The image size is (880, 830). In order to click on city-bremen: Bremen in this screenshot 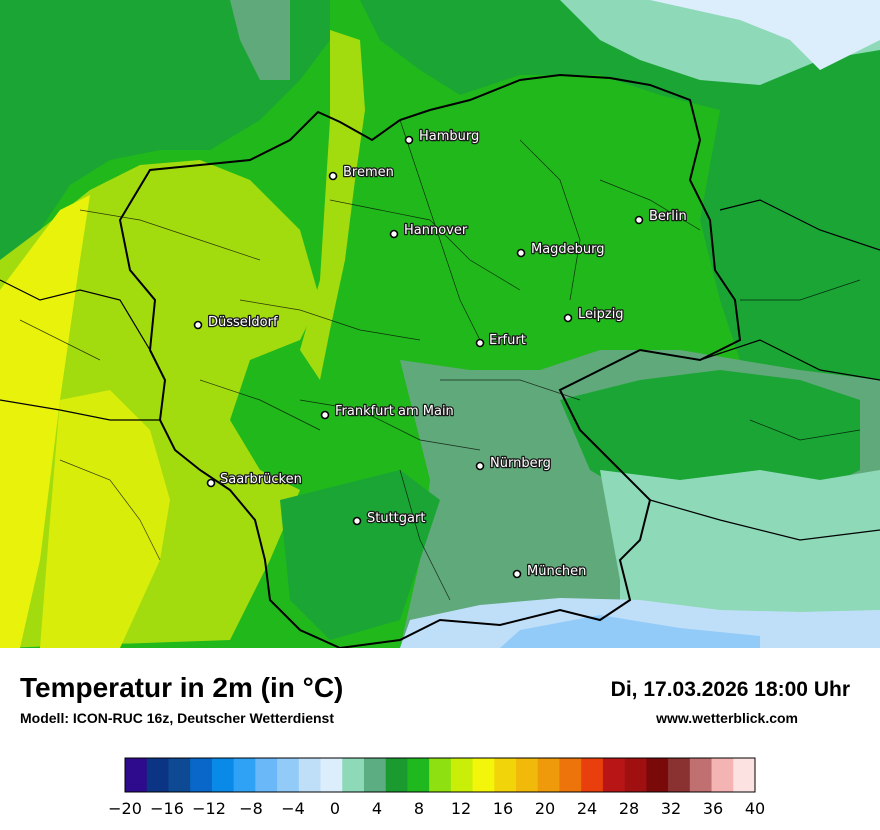, I will do `click(361, 172)`.